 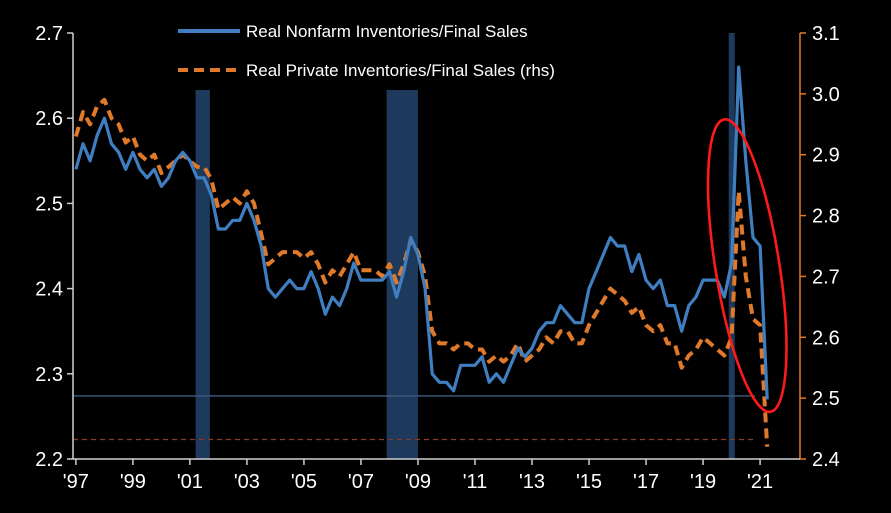 I want to click on annotations, so click(x=747, y=266).